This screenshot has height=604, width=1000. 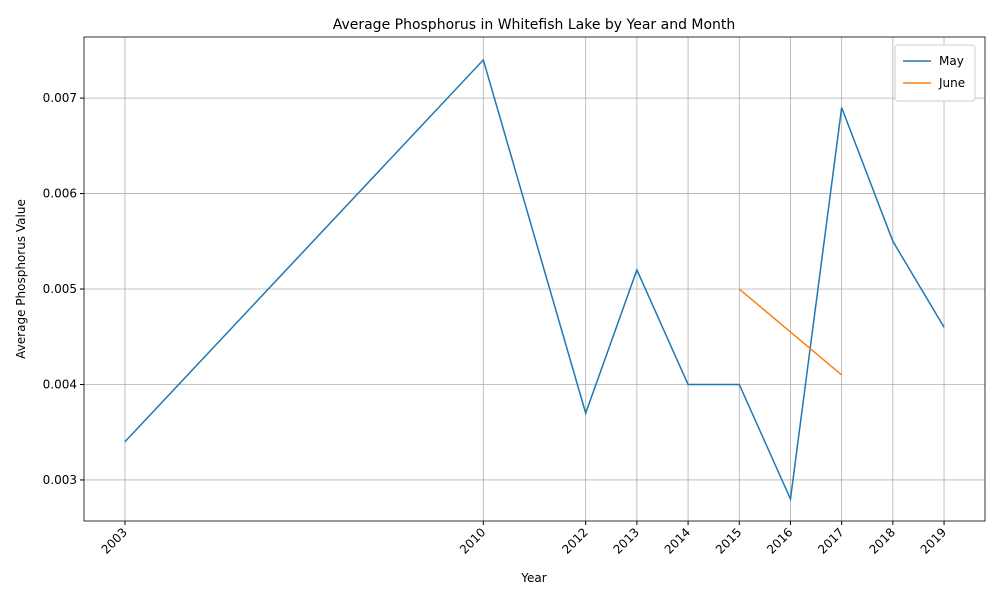 I want to click on x-axis-label: Year, so click(x=533, y=578).